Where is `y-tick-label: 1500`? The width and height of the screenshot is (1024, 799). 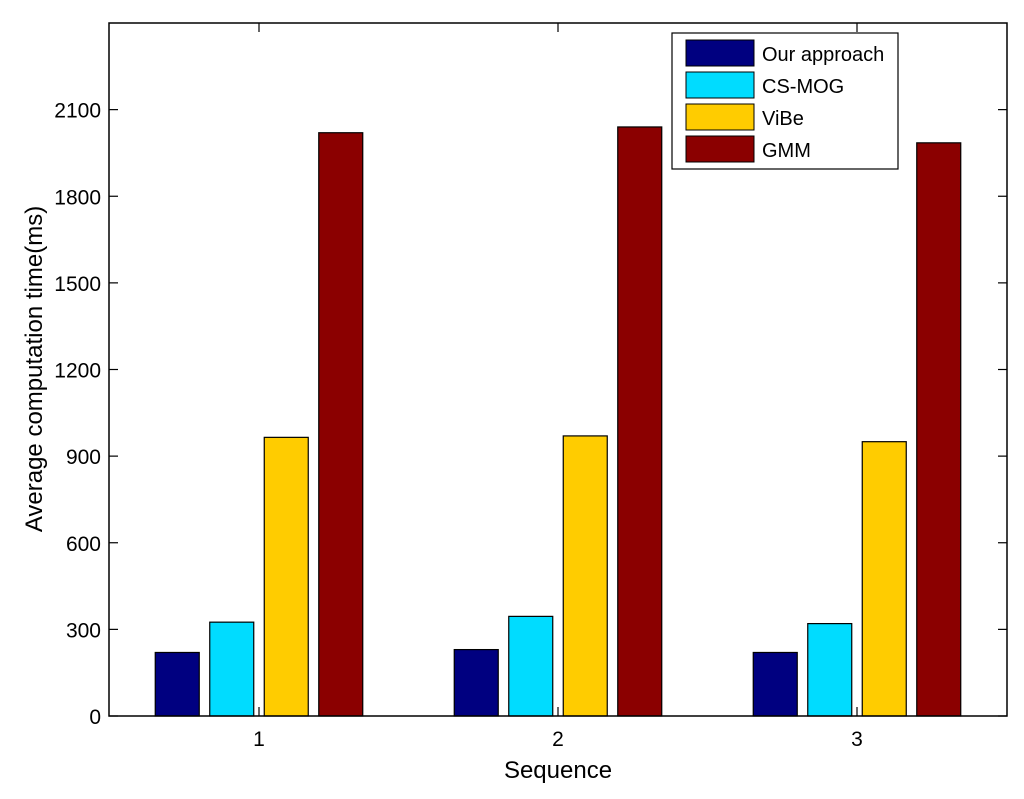 y-tick-label: 1500 is located at coordinates (77, 284).